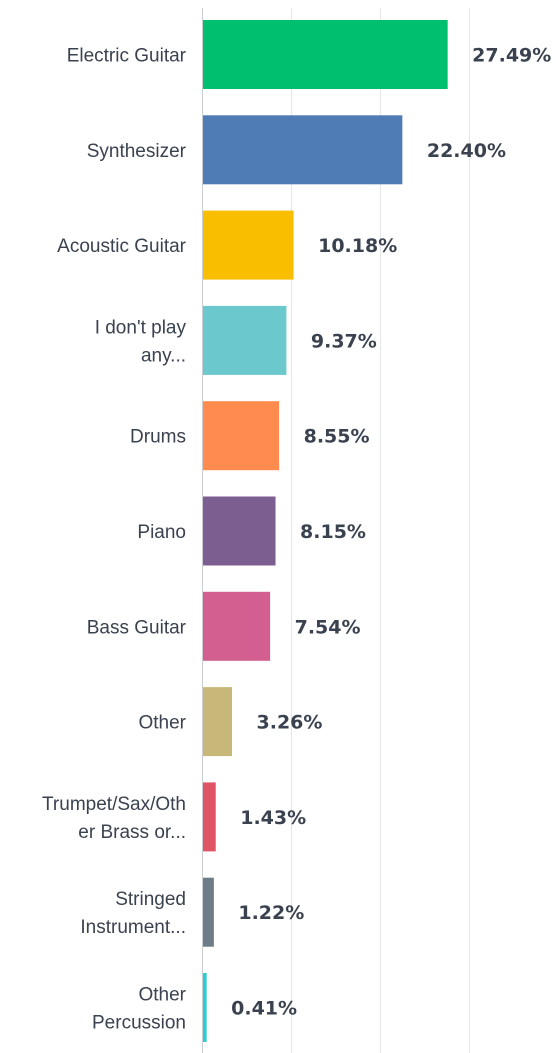 This screenshot has width=556, height=1053. I want to click on category-label: Synthesizer, so click(137, 151).